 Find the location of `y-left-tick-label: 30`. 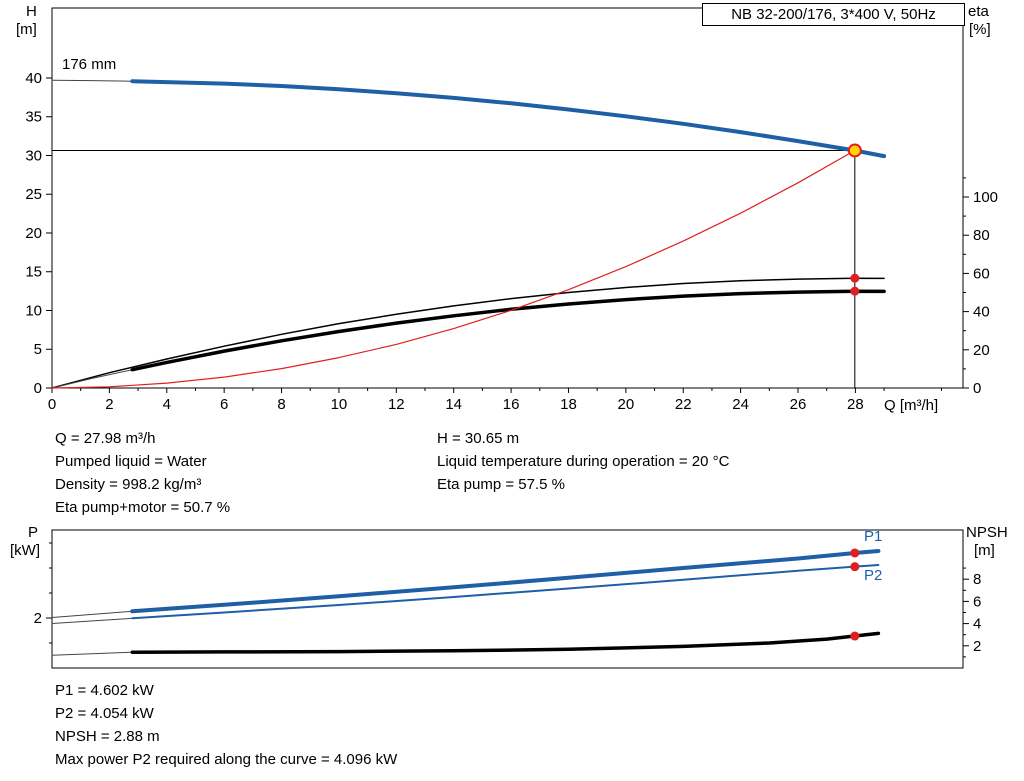

y-left-tick-label: 30 is located at coordinates (33, 155).